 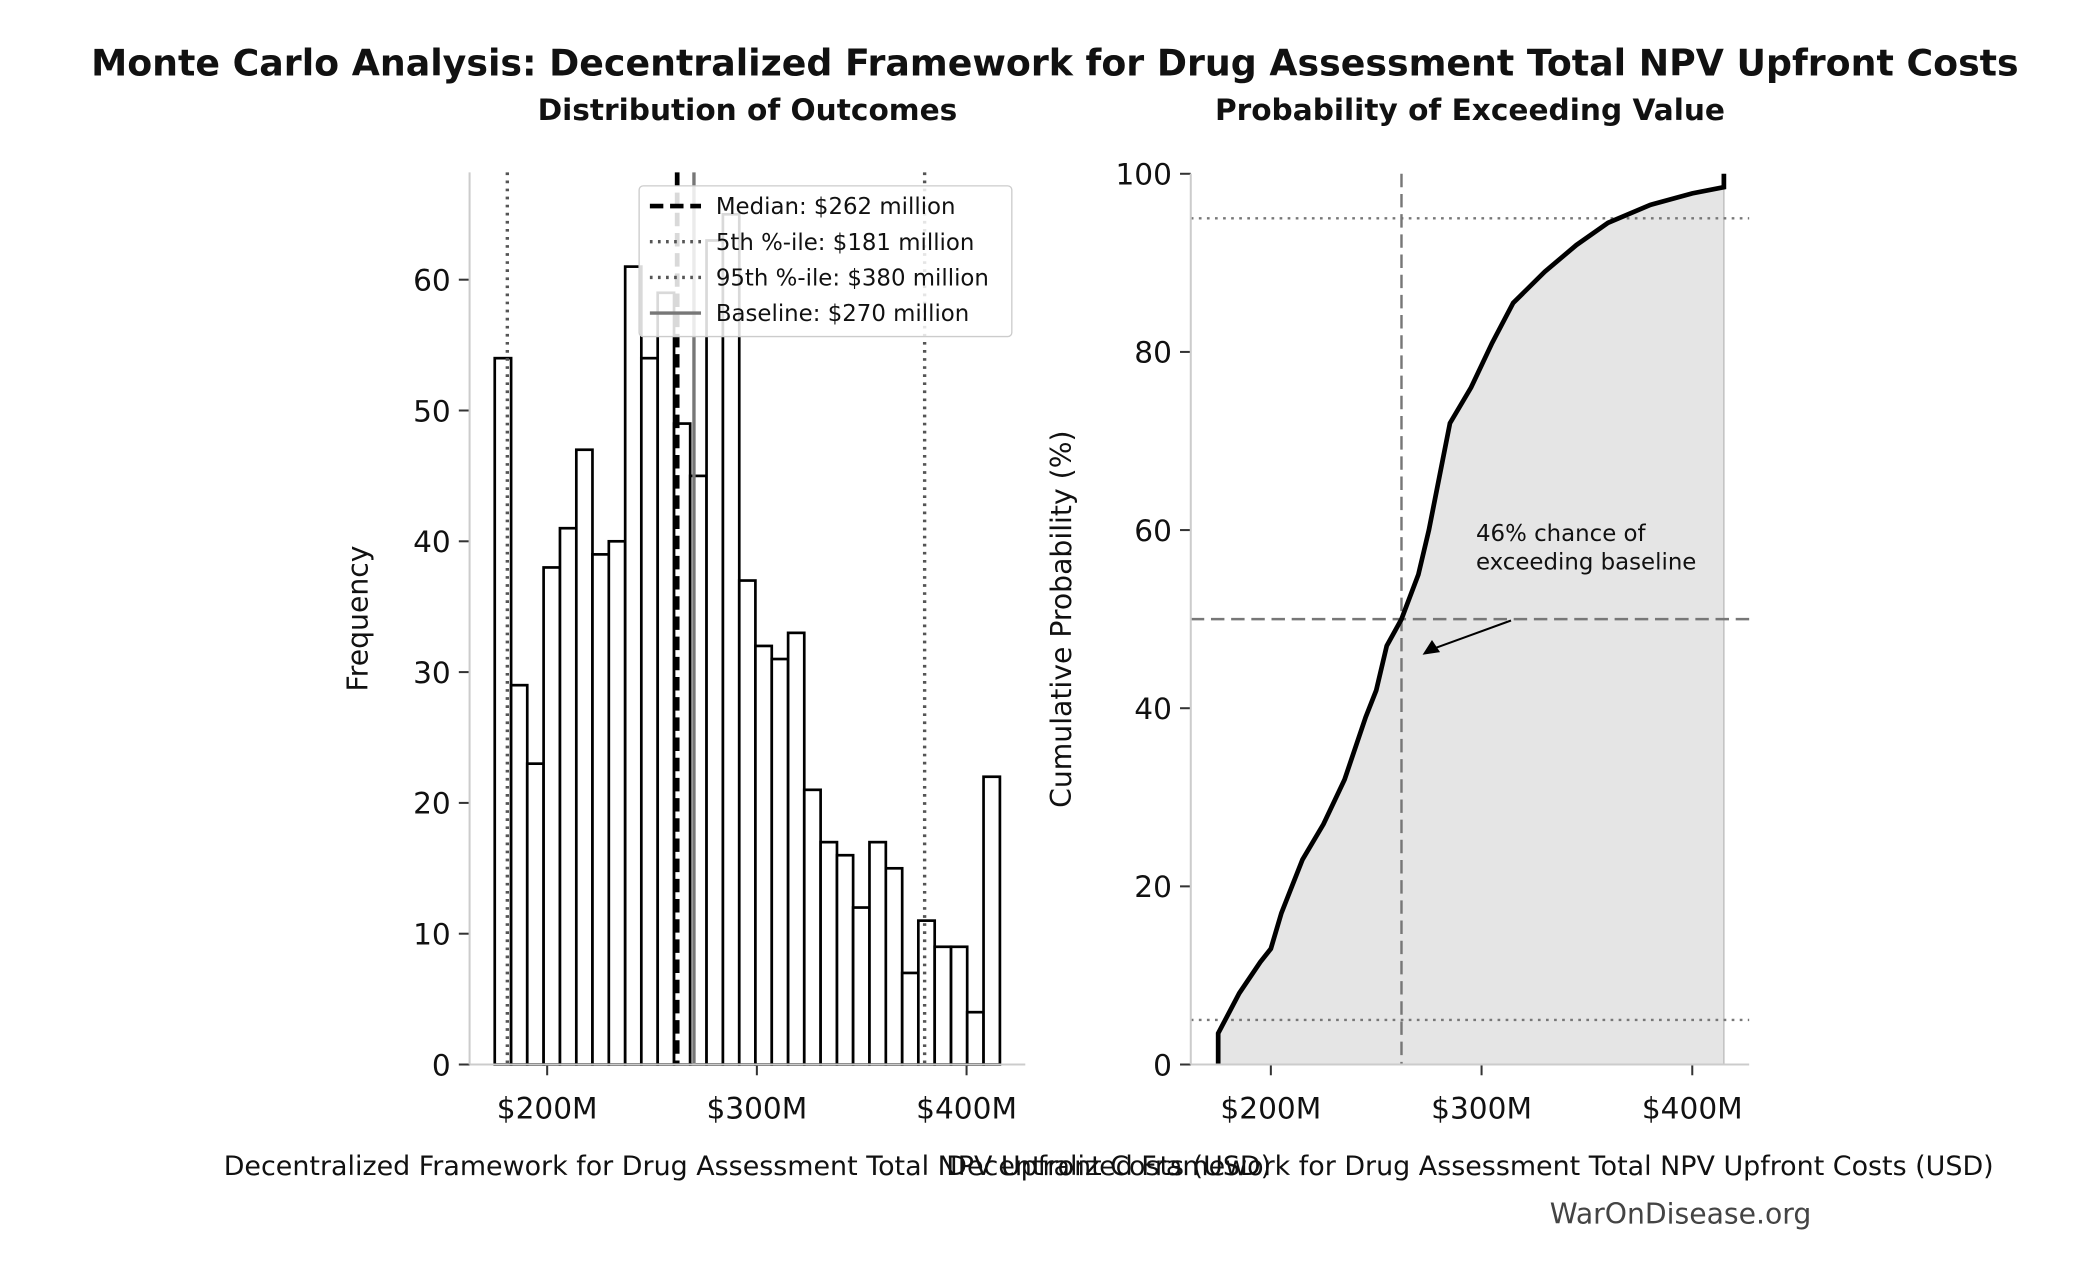 I want to click on y-tick-label: 80, so click(x=1153, y=353).